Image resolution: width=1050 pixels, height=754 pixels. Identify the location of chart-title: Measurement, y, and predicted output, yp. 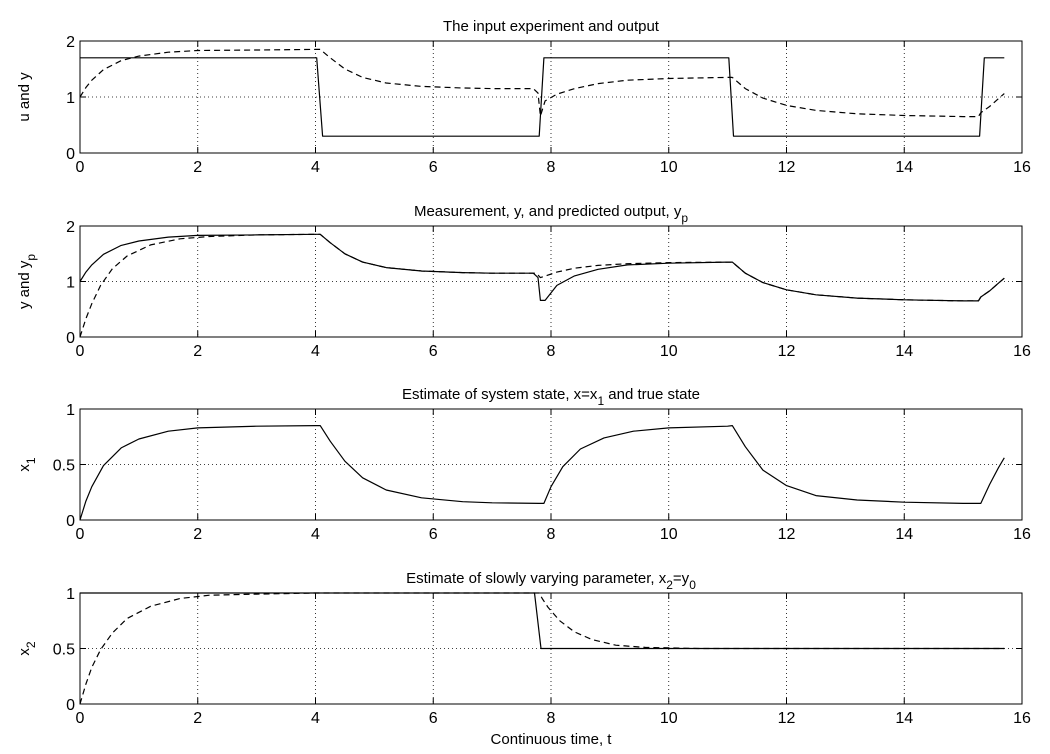
(551, 214).